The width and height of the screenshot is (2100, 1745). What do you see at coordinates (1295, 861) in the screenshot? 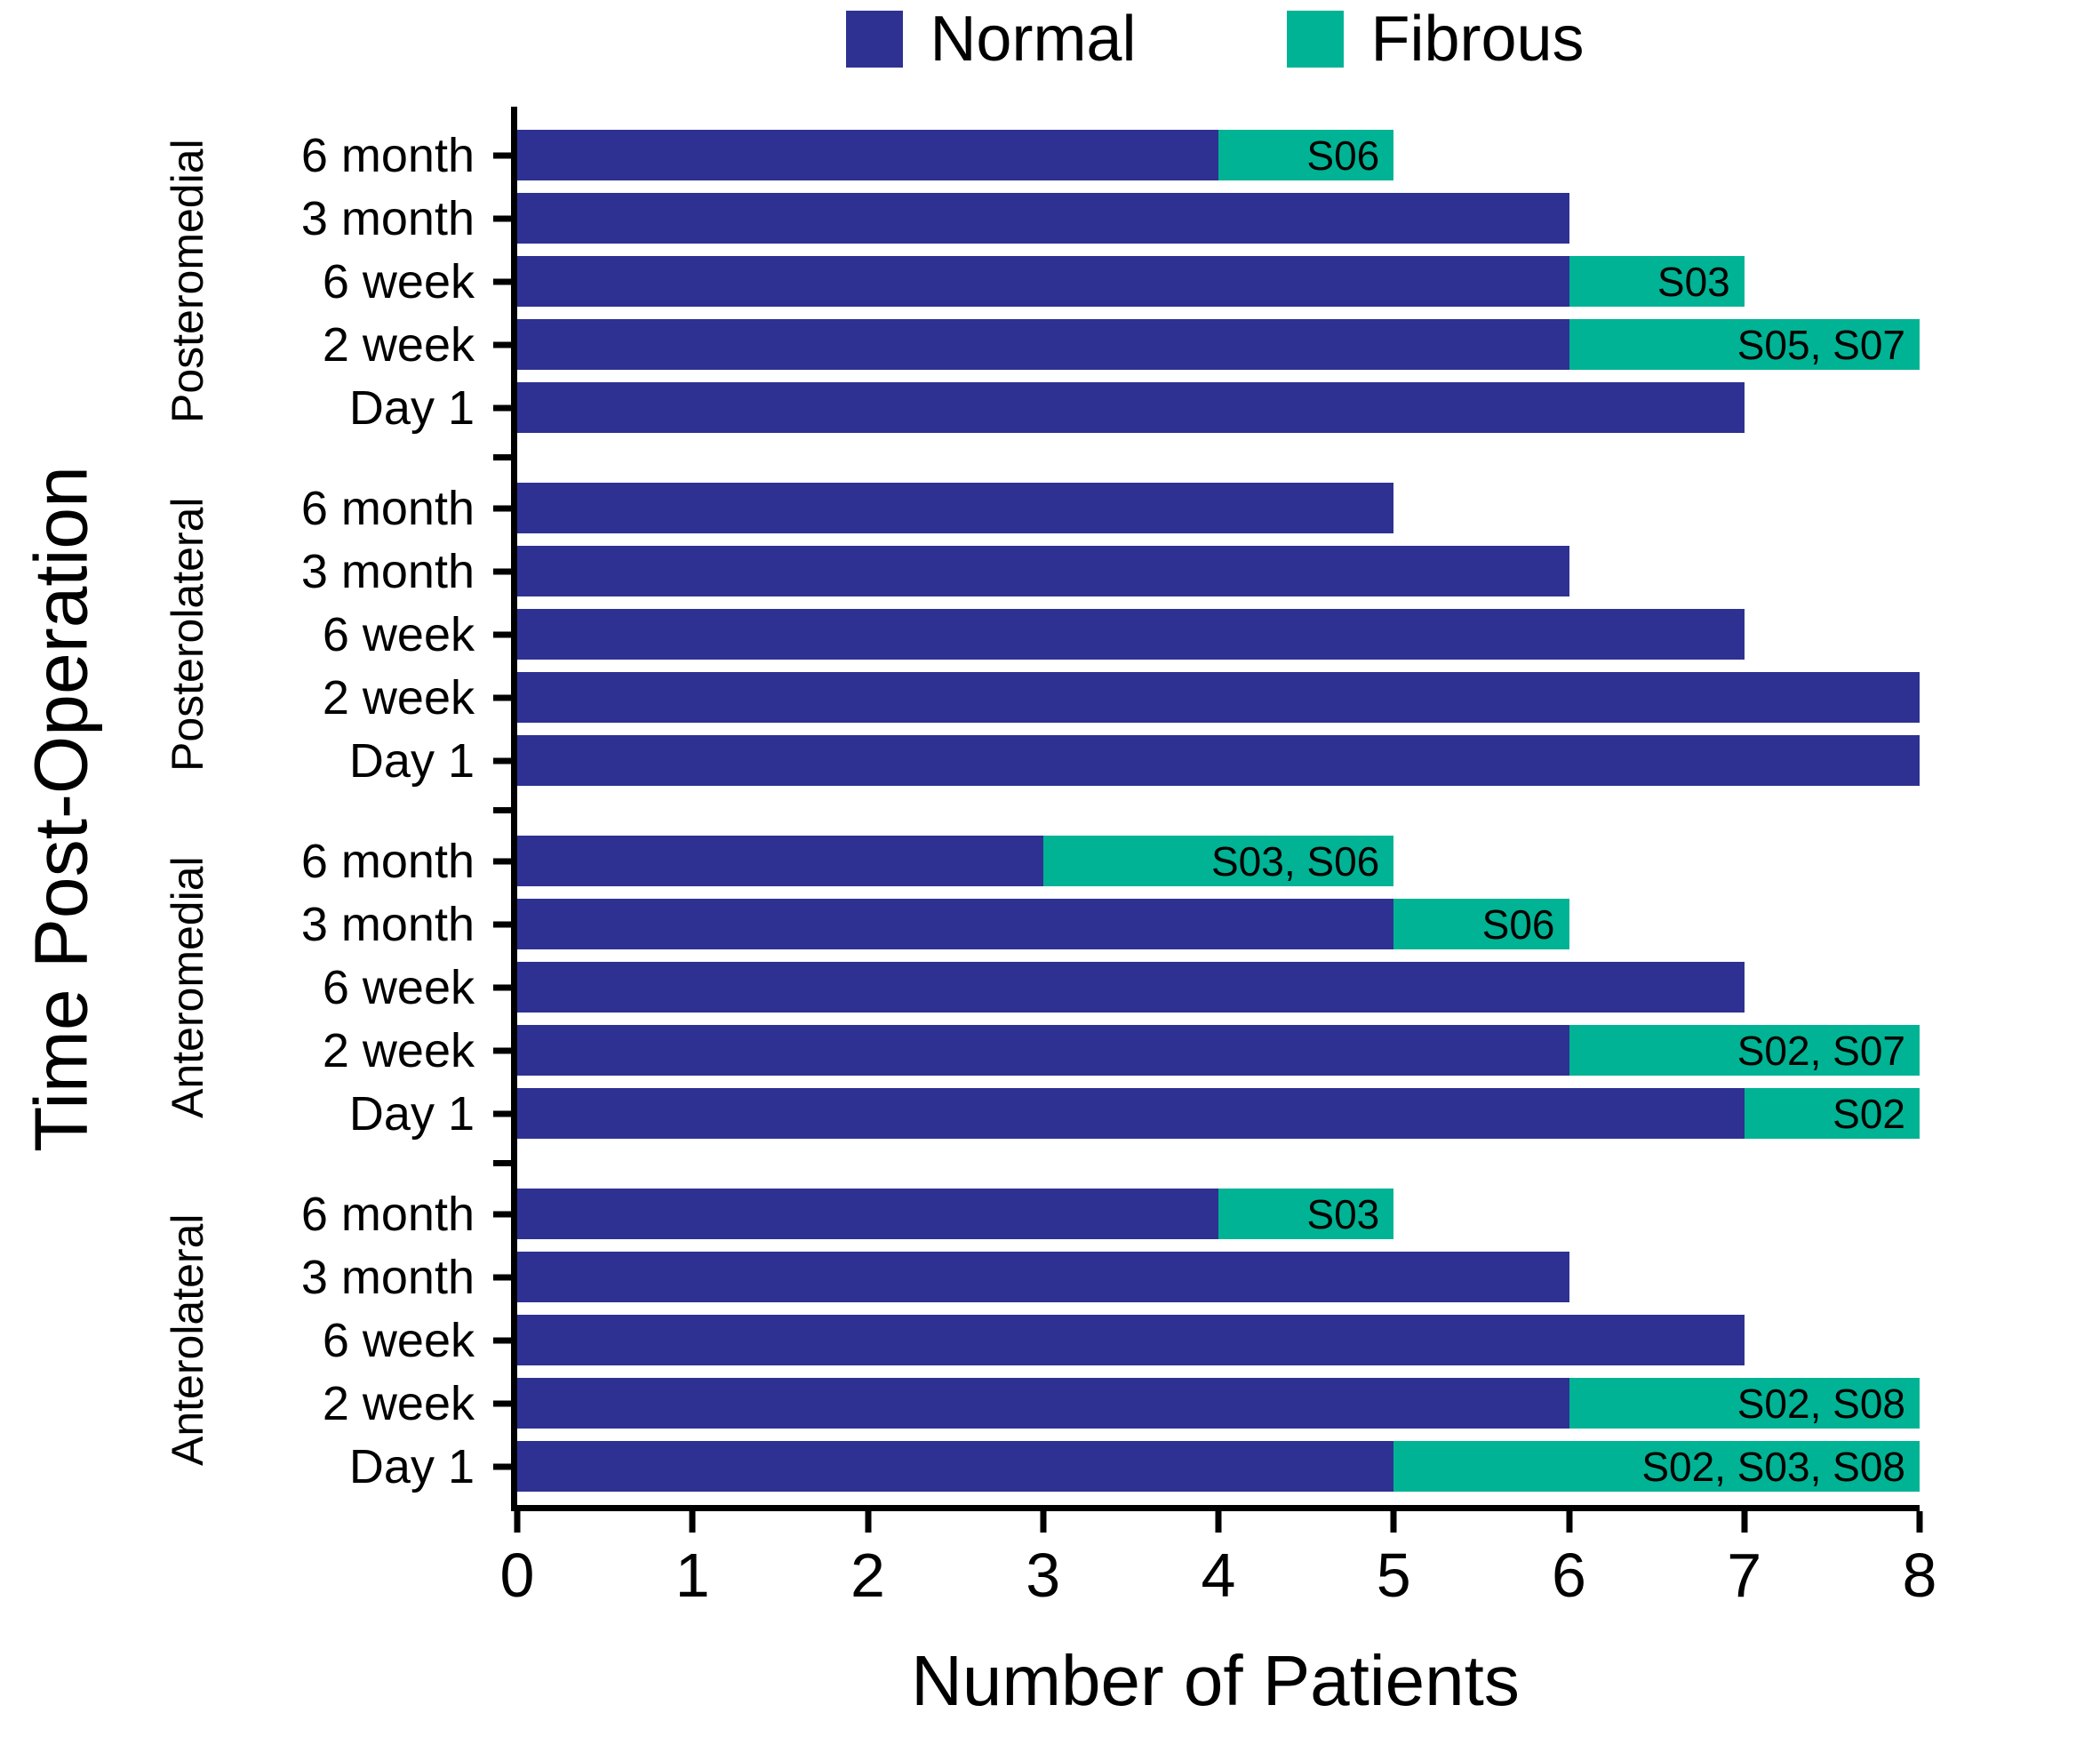
I see `subject-annotation: S03, S06` at bounding box center [1295, 861].